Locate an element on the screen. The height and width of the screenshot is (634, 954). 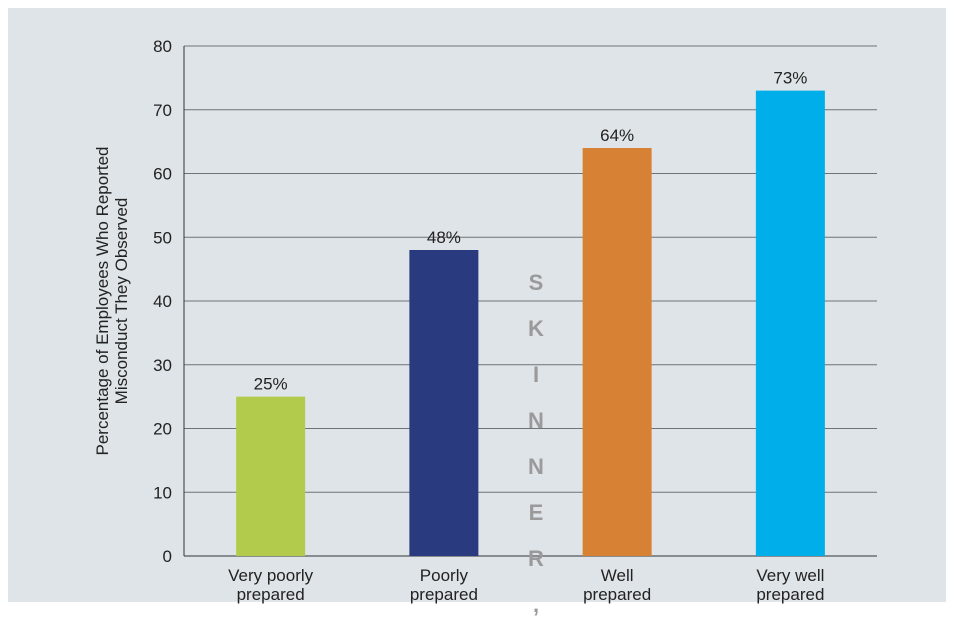
data-label: 73% is located at coordinates (790, 78).